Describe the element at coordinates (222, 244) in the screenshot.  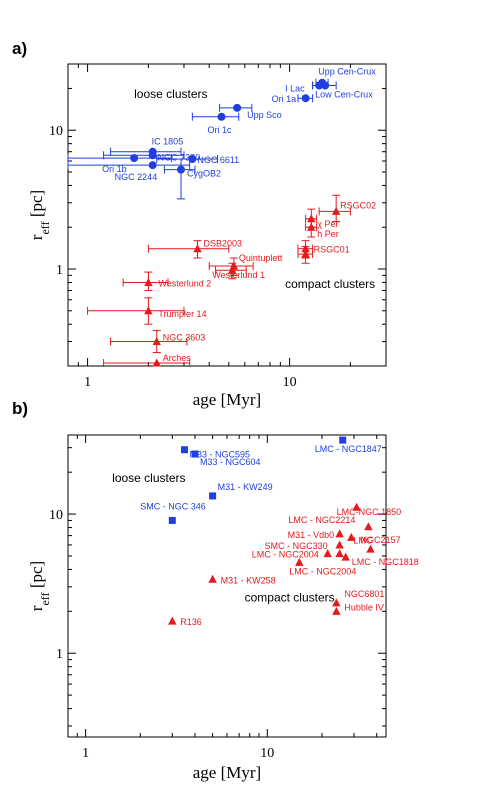
I see `data-label: DSB2003` at that location.